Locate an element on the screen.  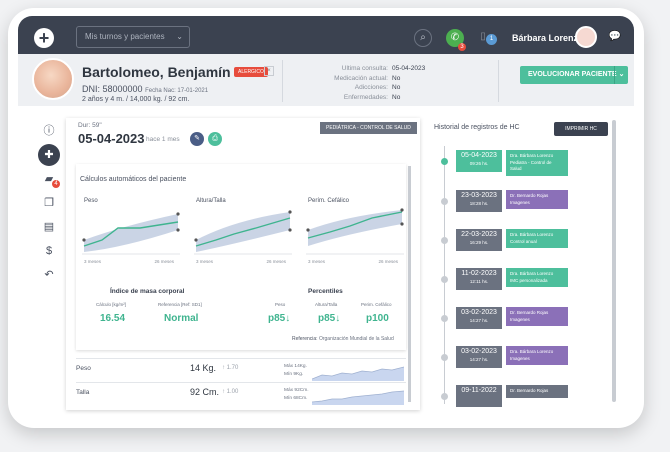
percentiles-title: Percentiles is located at coordinates (325, 291).